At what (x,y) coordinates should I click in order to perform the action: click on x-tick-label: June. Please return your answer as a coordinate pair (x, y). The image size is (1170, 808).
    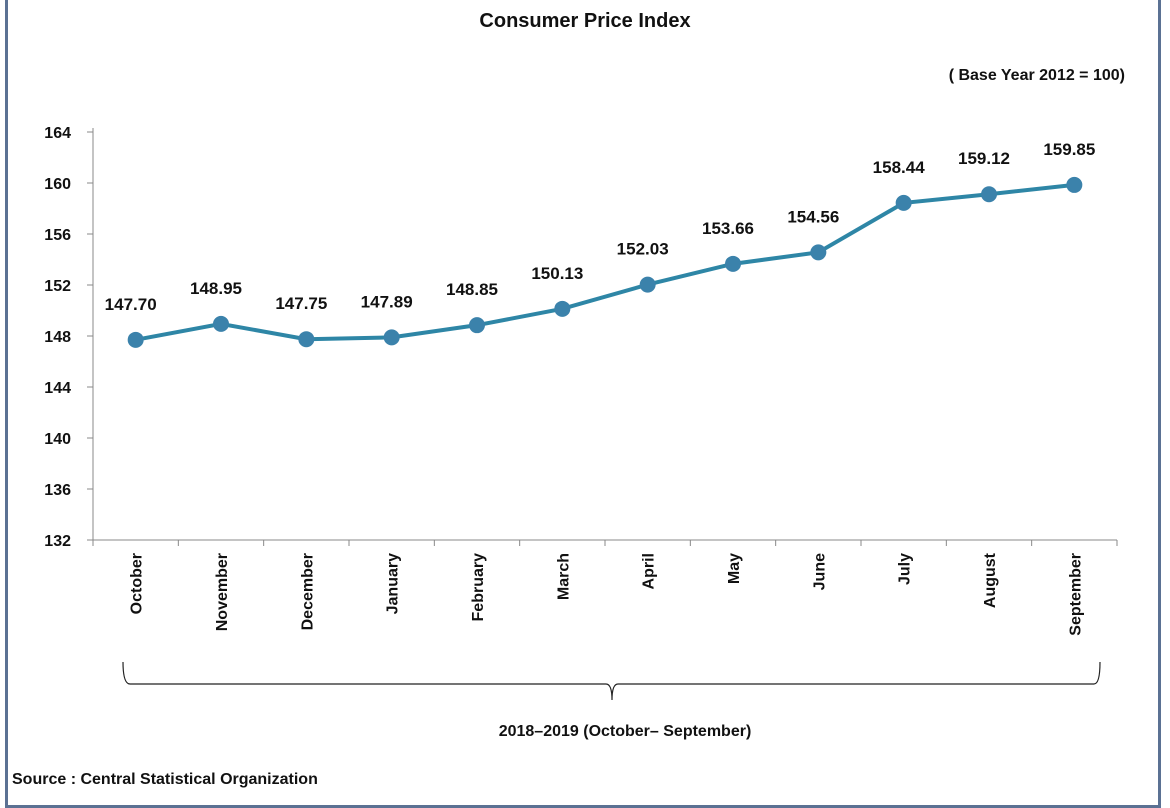
    Looking at the image, I should click on (819, 571).